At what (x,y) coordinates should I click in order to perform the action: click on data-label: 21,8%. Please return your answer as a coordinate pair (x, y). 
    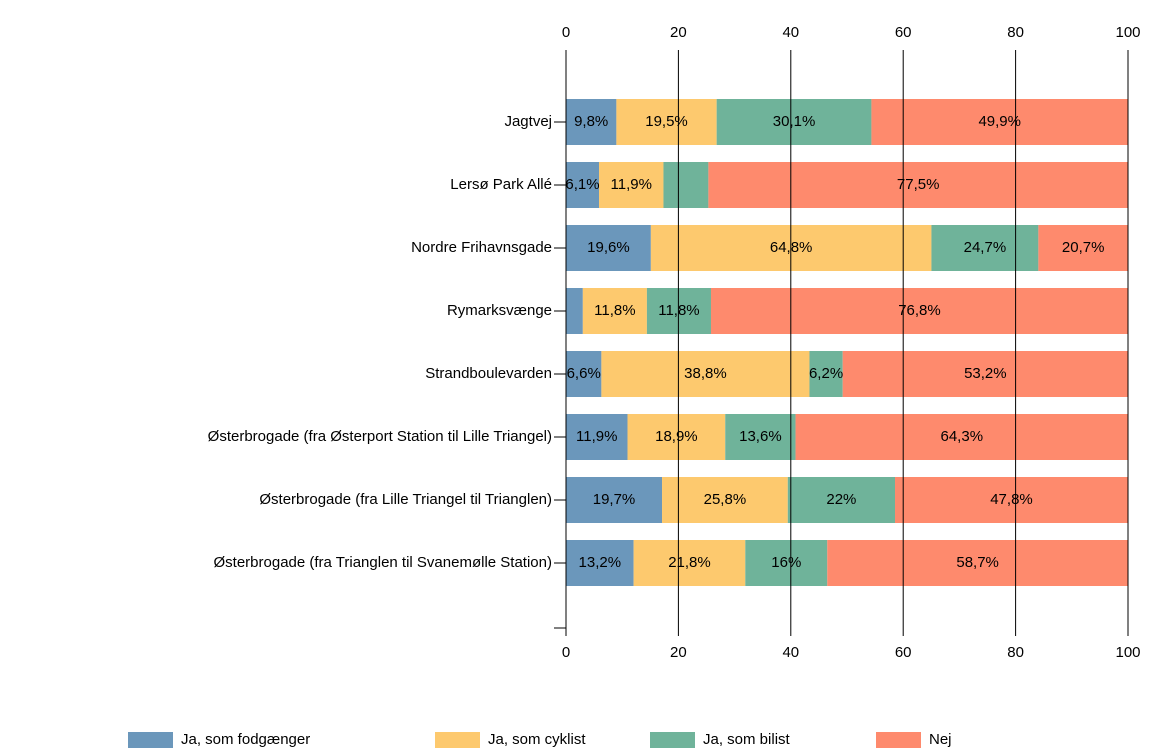
    Looking at the image, I should click on (689, 562).